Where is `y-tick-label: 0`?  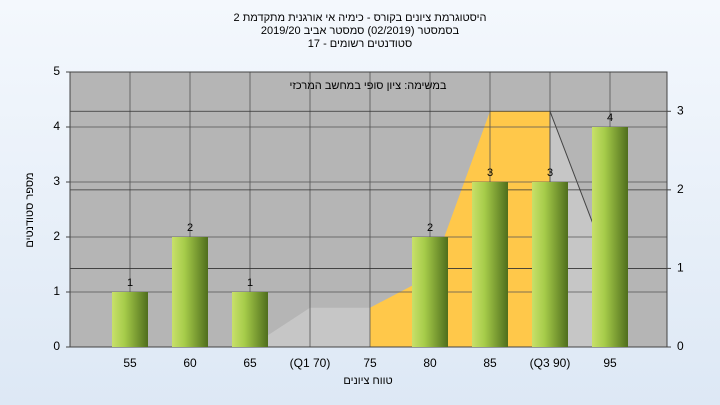
y-tick-label: 0 is located at coordinates (56, 346).